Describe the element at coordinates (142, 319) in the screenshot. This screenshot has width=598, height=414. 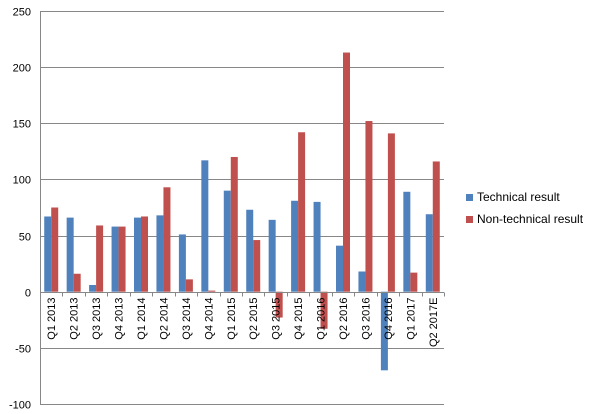
I see `x-tick-label: Q1 2014` at that location.